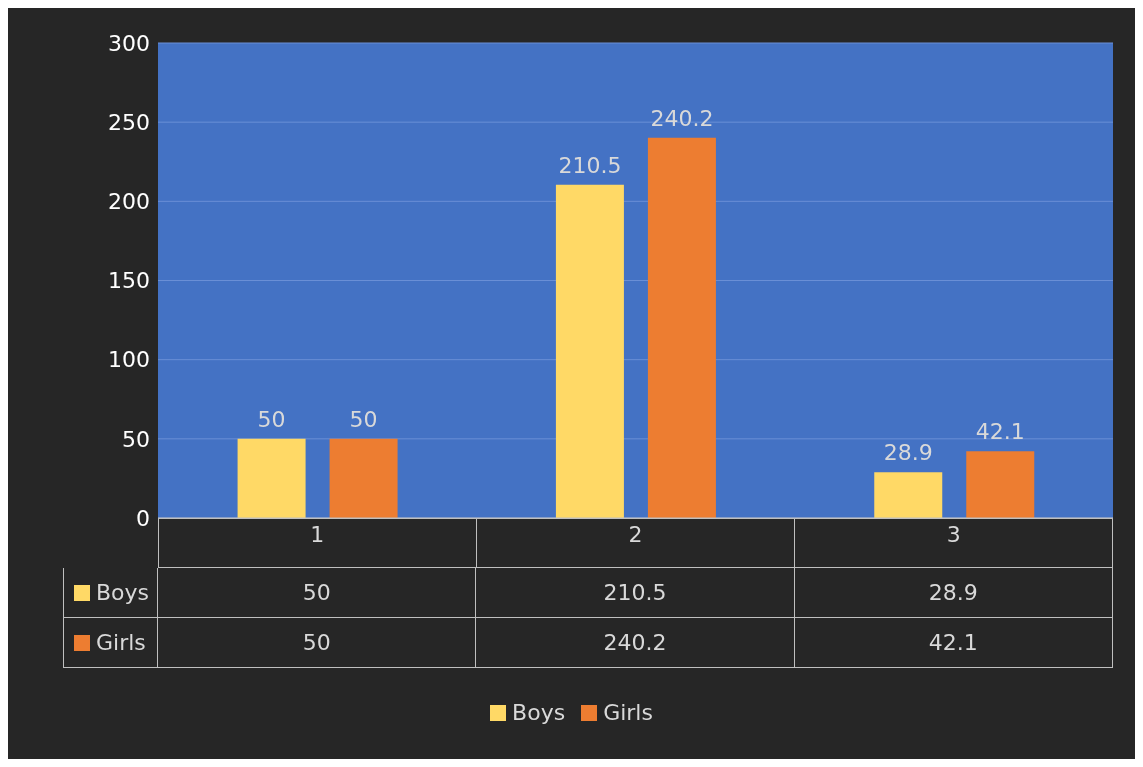 Image resolution: width=1143 pixels, height=767 pixels. I want to click on text: Boys, so click(539, 712).